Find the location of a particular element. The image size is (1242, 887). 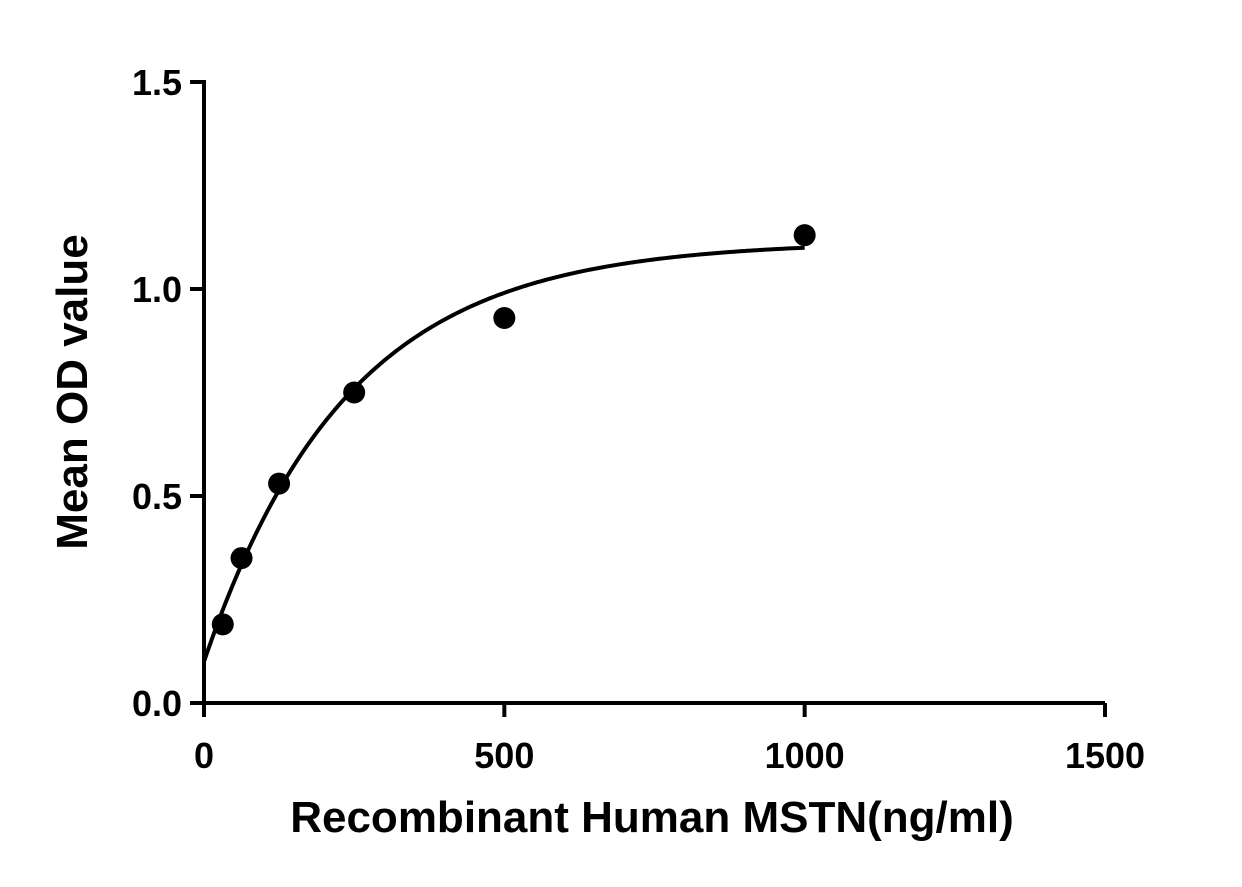

y-axis-title: Mean OD value is located at coordinates (72, 391).